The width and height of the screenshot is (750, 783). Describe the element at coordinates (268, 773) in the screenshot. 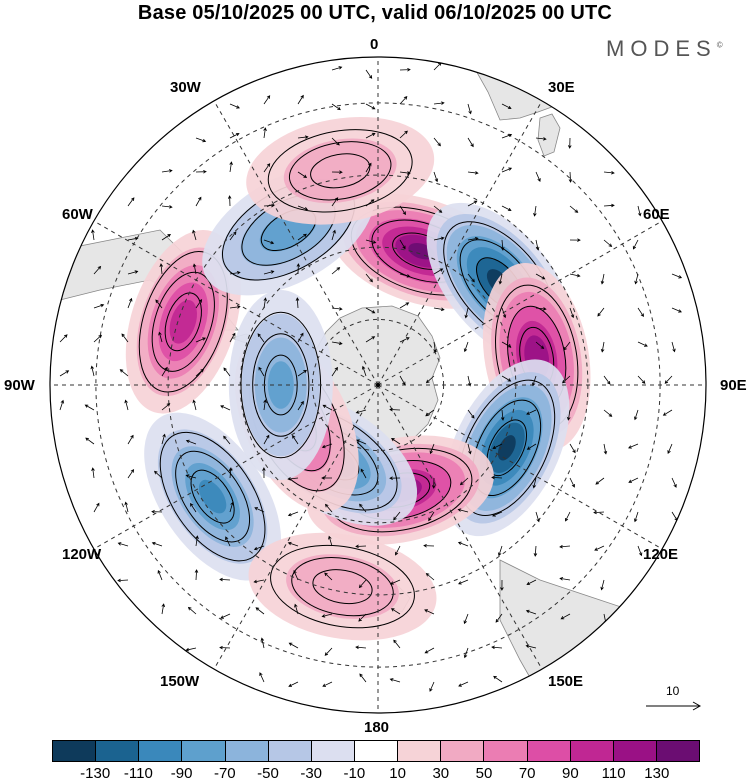

I see `colorbar-tick: -50` at that location.